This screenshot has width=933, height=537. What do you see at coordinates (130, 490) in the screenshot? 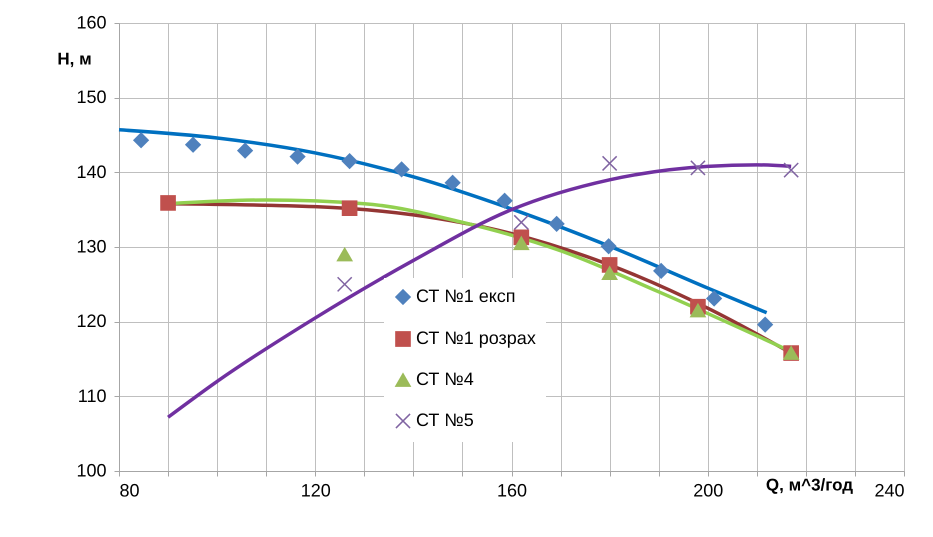
I see `x-tick-label: 80` at bounding box center [130, 490].